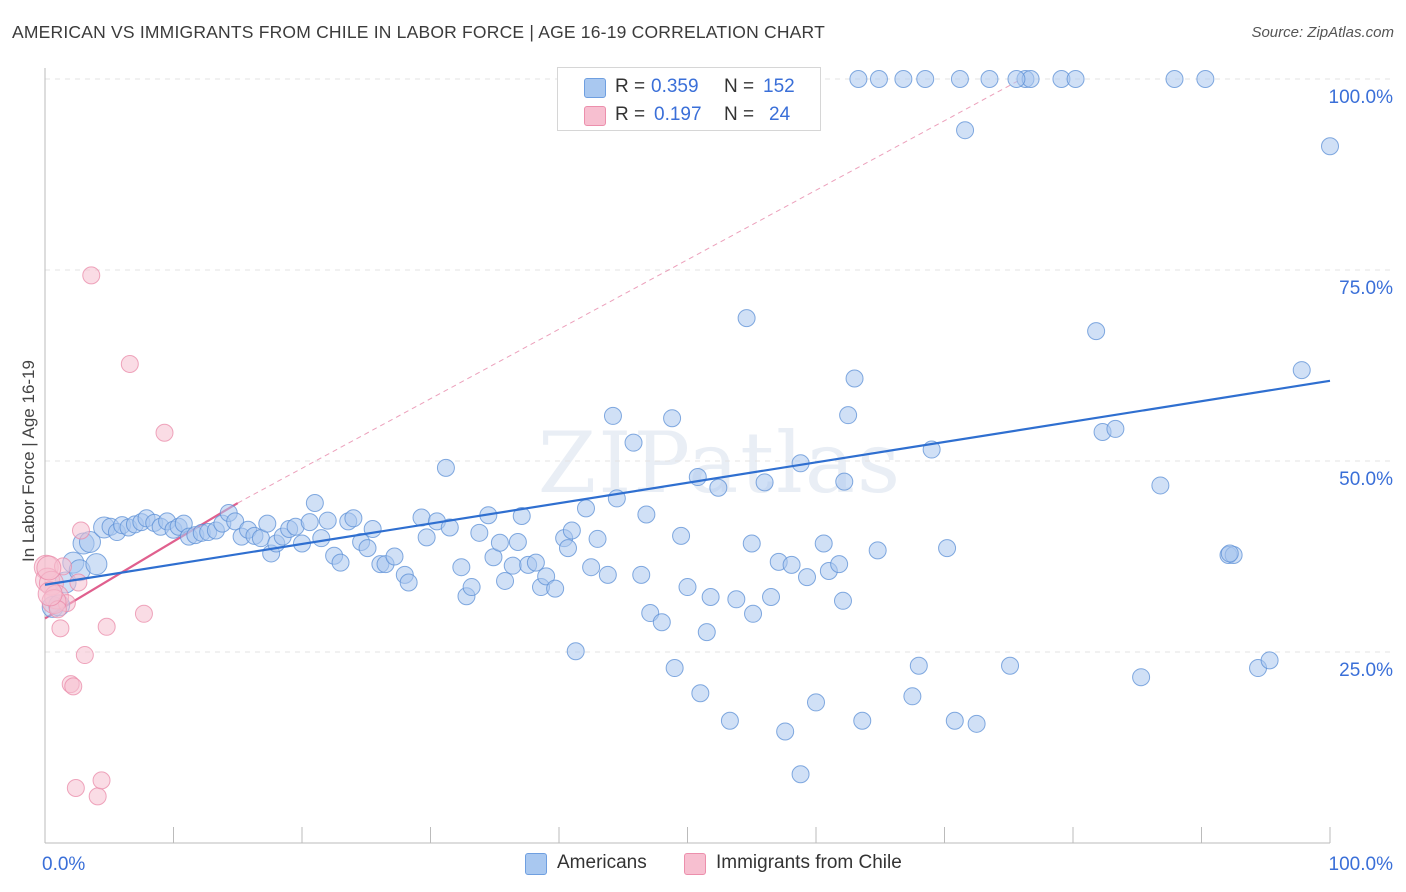 The height and width of the screenshot is (892, 1406). I want to click on bottom-legend-swatch-americans, so click(536, 864).